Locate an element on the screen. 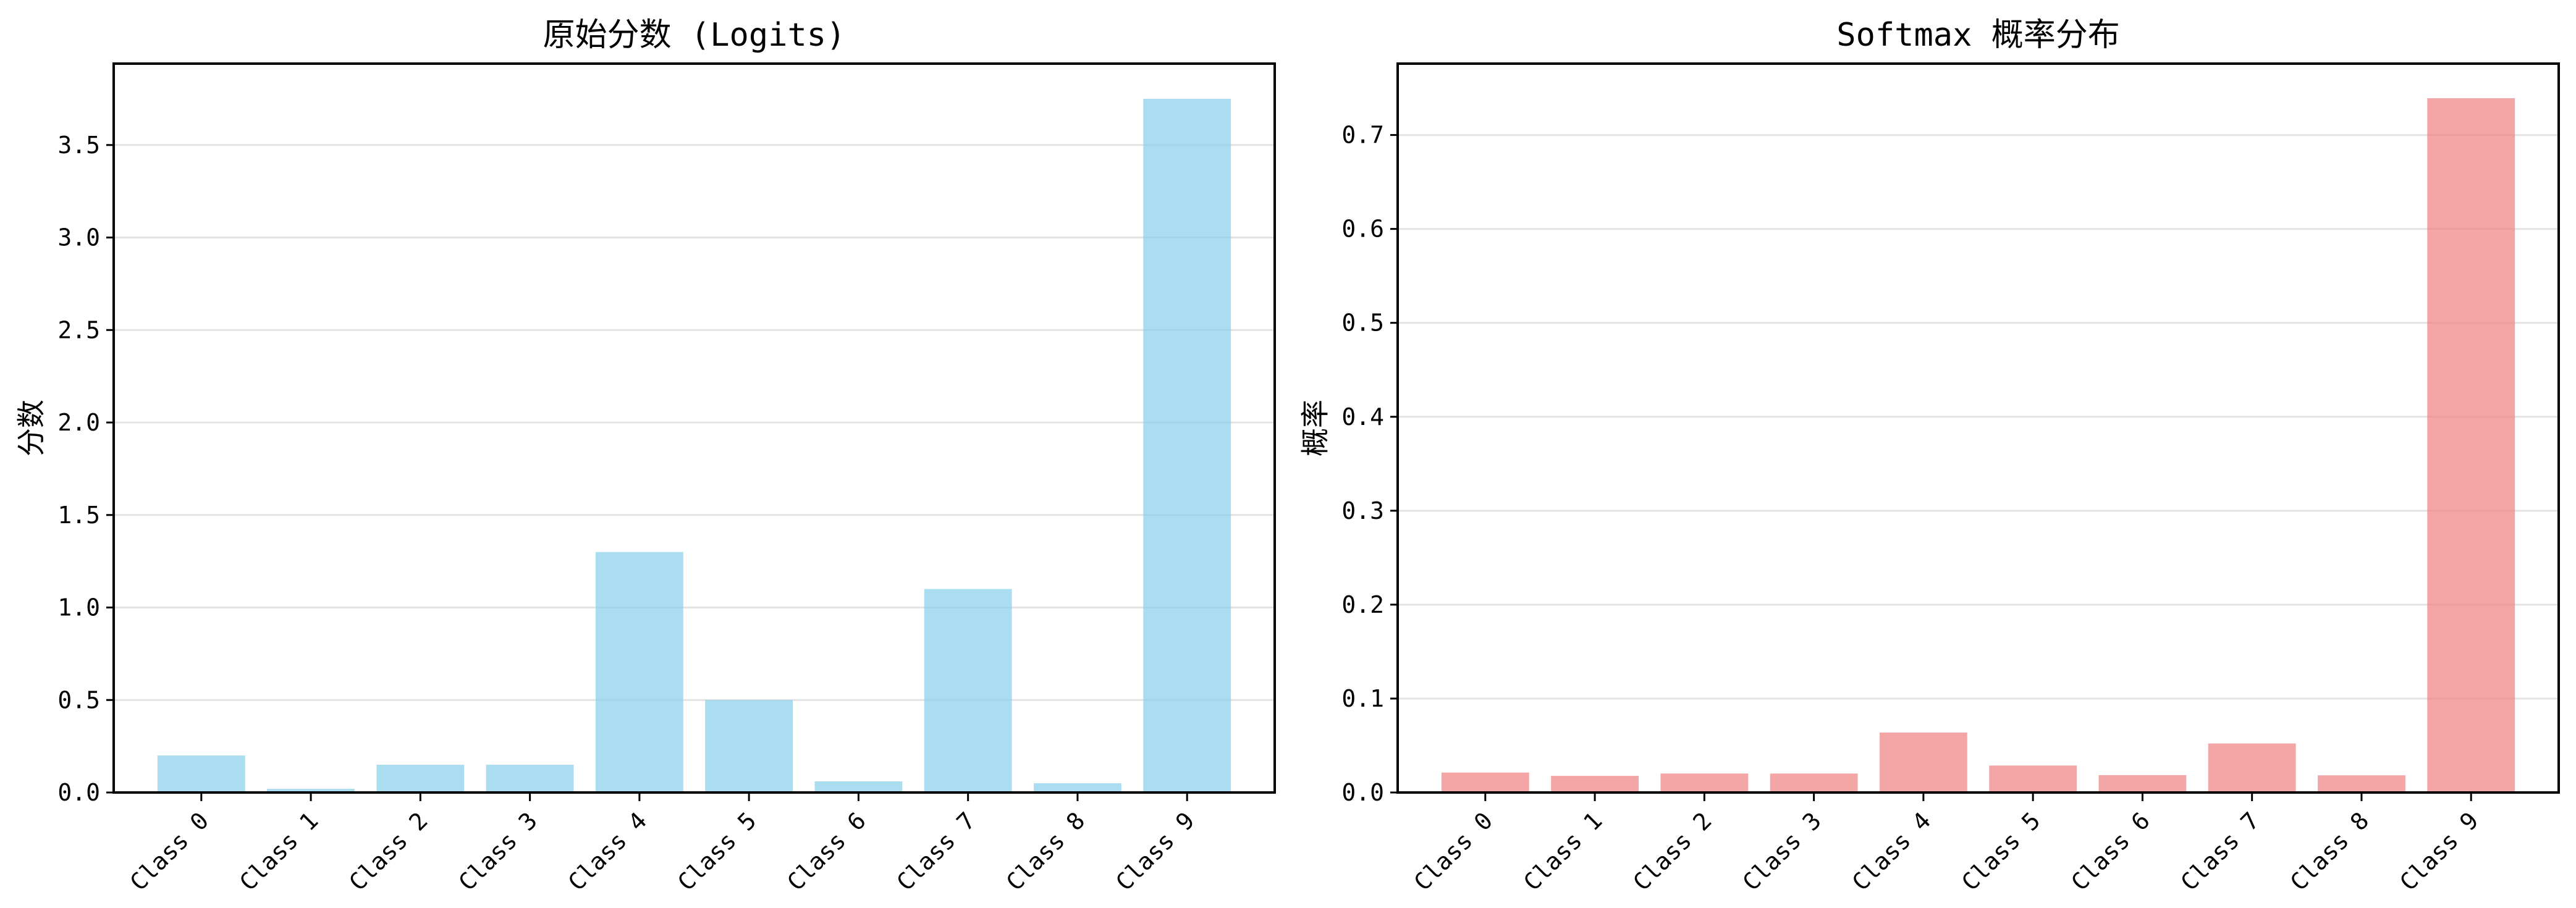 The height and width of the screenshot is (908, 2576). y-tick-label: 0.1 is located at coordinates (1362, 699).